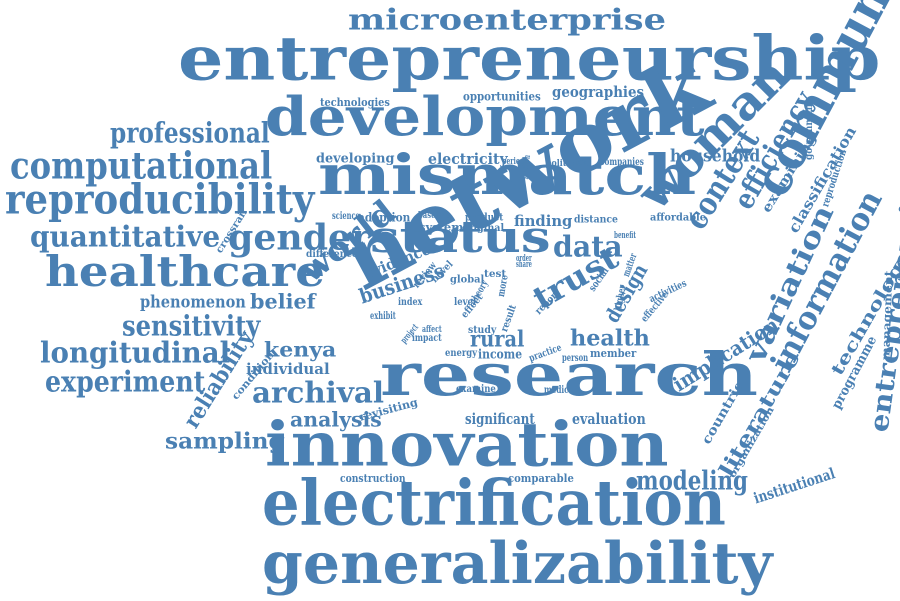 This screenshot has height=601, width=900. I want to click on cloud-word-opportunities: opportunities, so click(502, 97).